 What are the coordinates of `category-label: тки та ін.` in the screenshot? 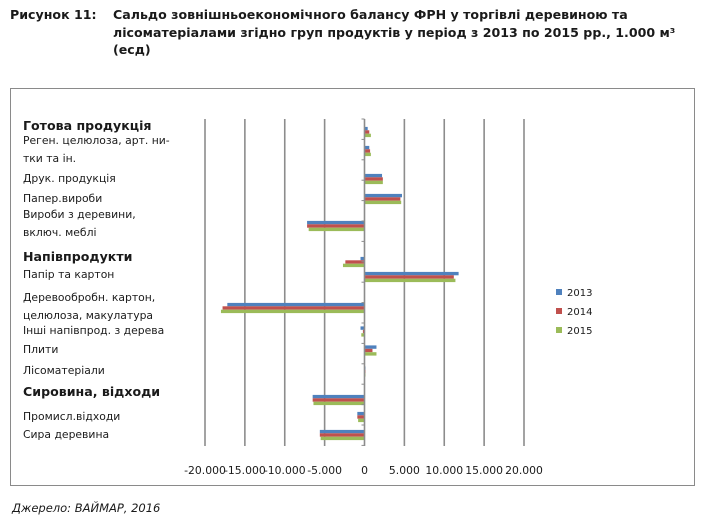 It's located at (49, 158).